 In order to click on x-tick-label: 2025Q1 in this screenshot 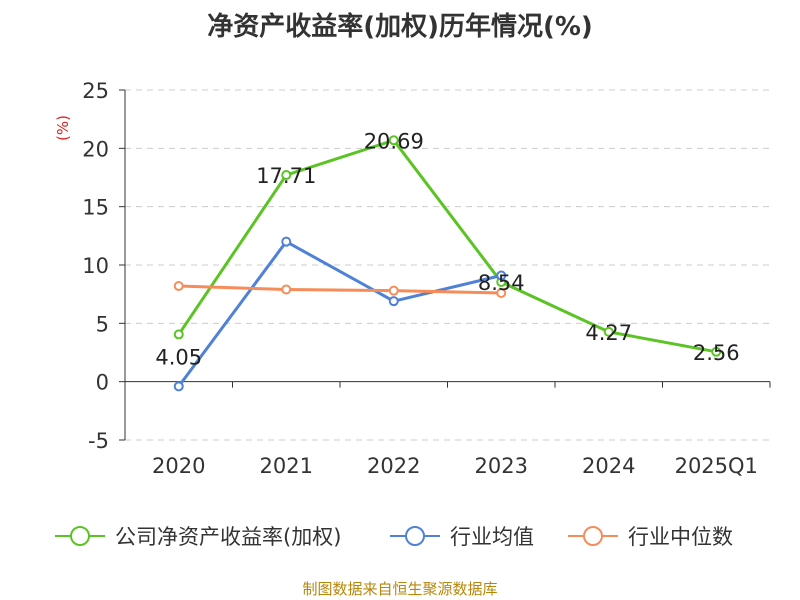, I will do `click(716, 466)`.